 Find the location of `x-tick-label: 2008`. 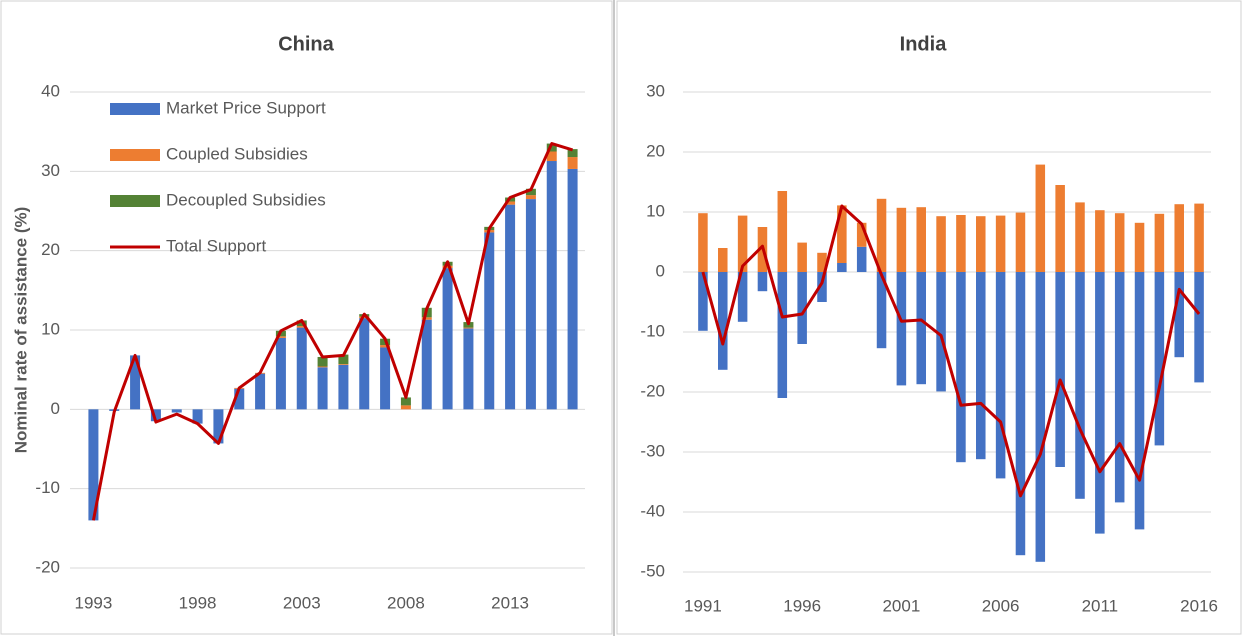

x-tick-label: 2008 is located at coordinates (406, 602).